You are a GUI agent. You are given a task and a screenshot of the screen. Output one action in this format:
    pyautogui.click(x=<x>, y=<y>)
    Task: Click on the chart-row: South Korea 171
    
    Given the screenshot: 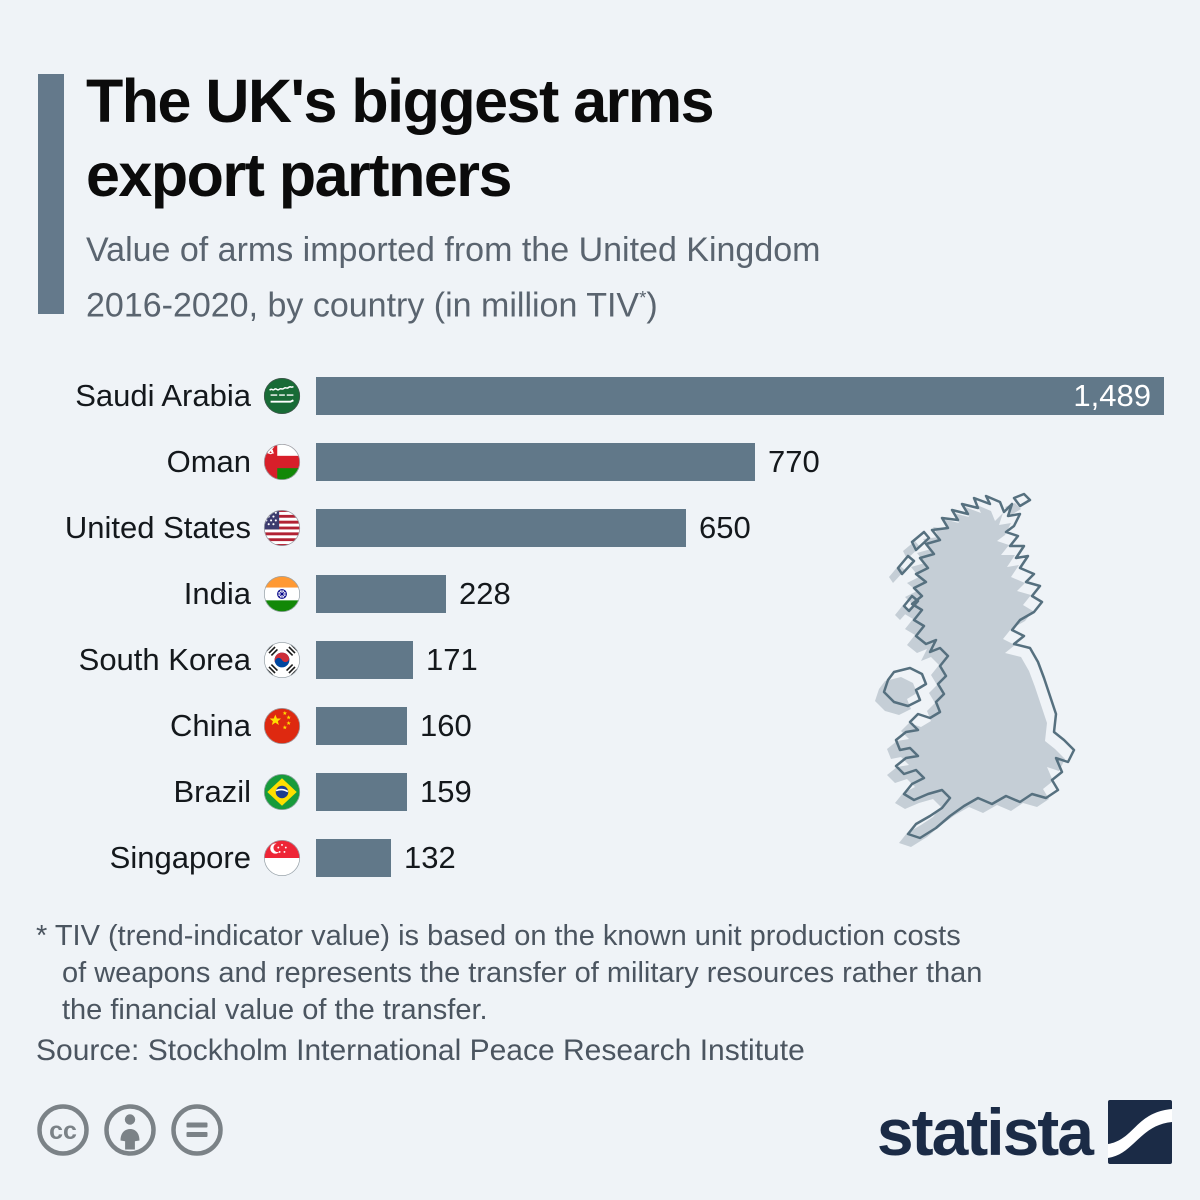 What is the action you would take?
    pyautogui.click(x=601, y=660)
    